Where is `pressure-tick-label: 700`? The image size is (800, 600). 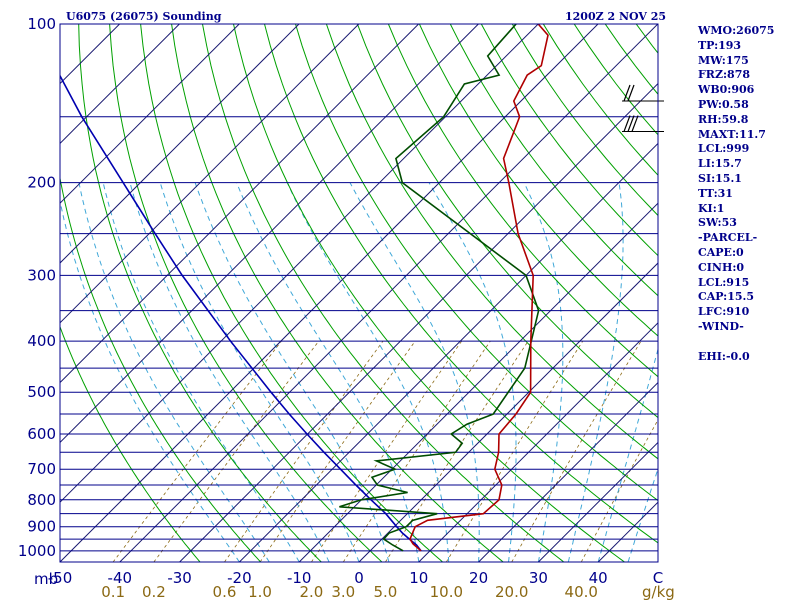
pressure-tick-label: 700 is located at coordinates (41, 469).